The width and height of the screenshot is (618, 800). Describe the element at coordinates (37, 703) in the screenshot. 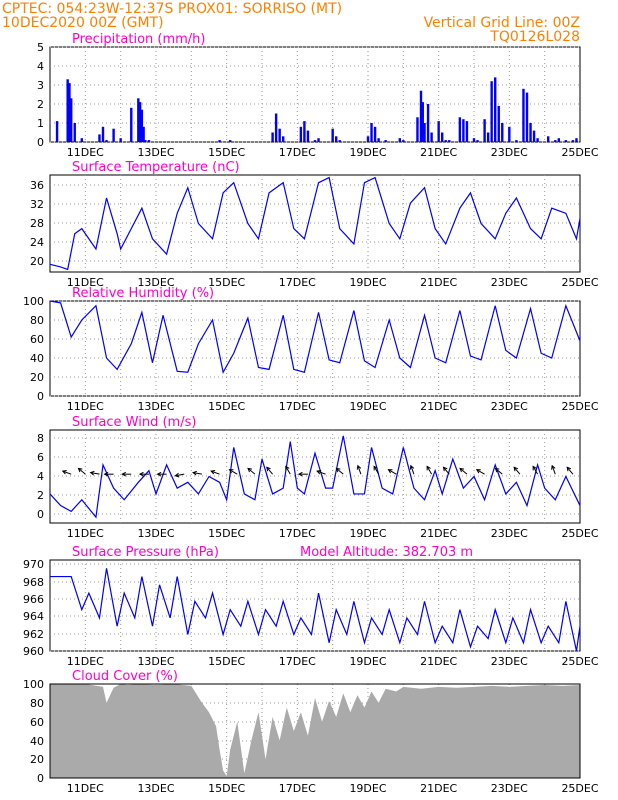

I see `cloud-ytick-label: 80` at that location.